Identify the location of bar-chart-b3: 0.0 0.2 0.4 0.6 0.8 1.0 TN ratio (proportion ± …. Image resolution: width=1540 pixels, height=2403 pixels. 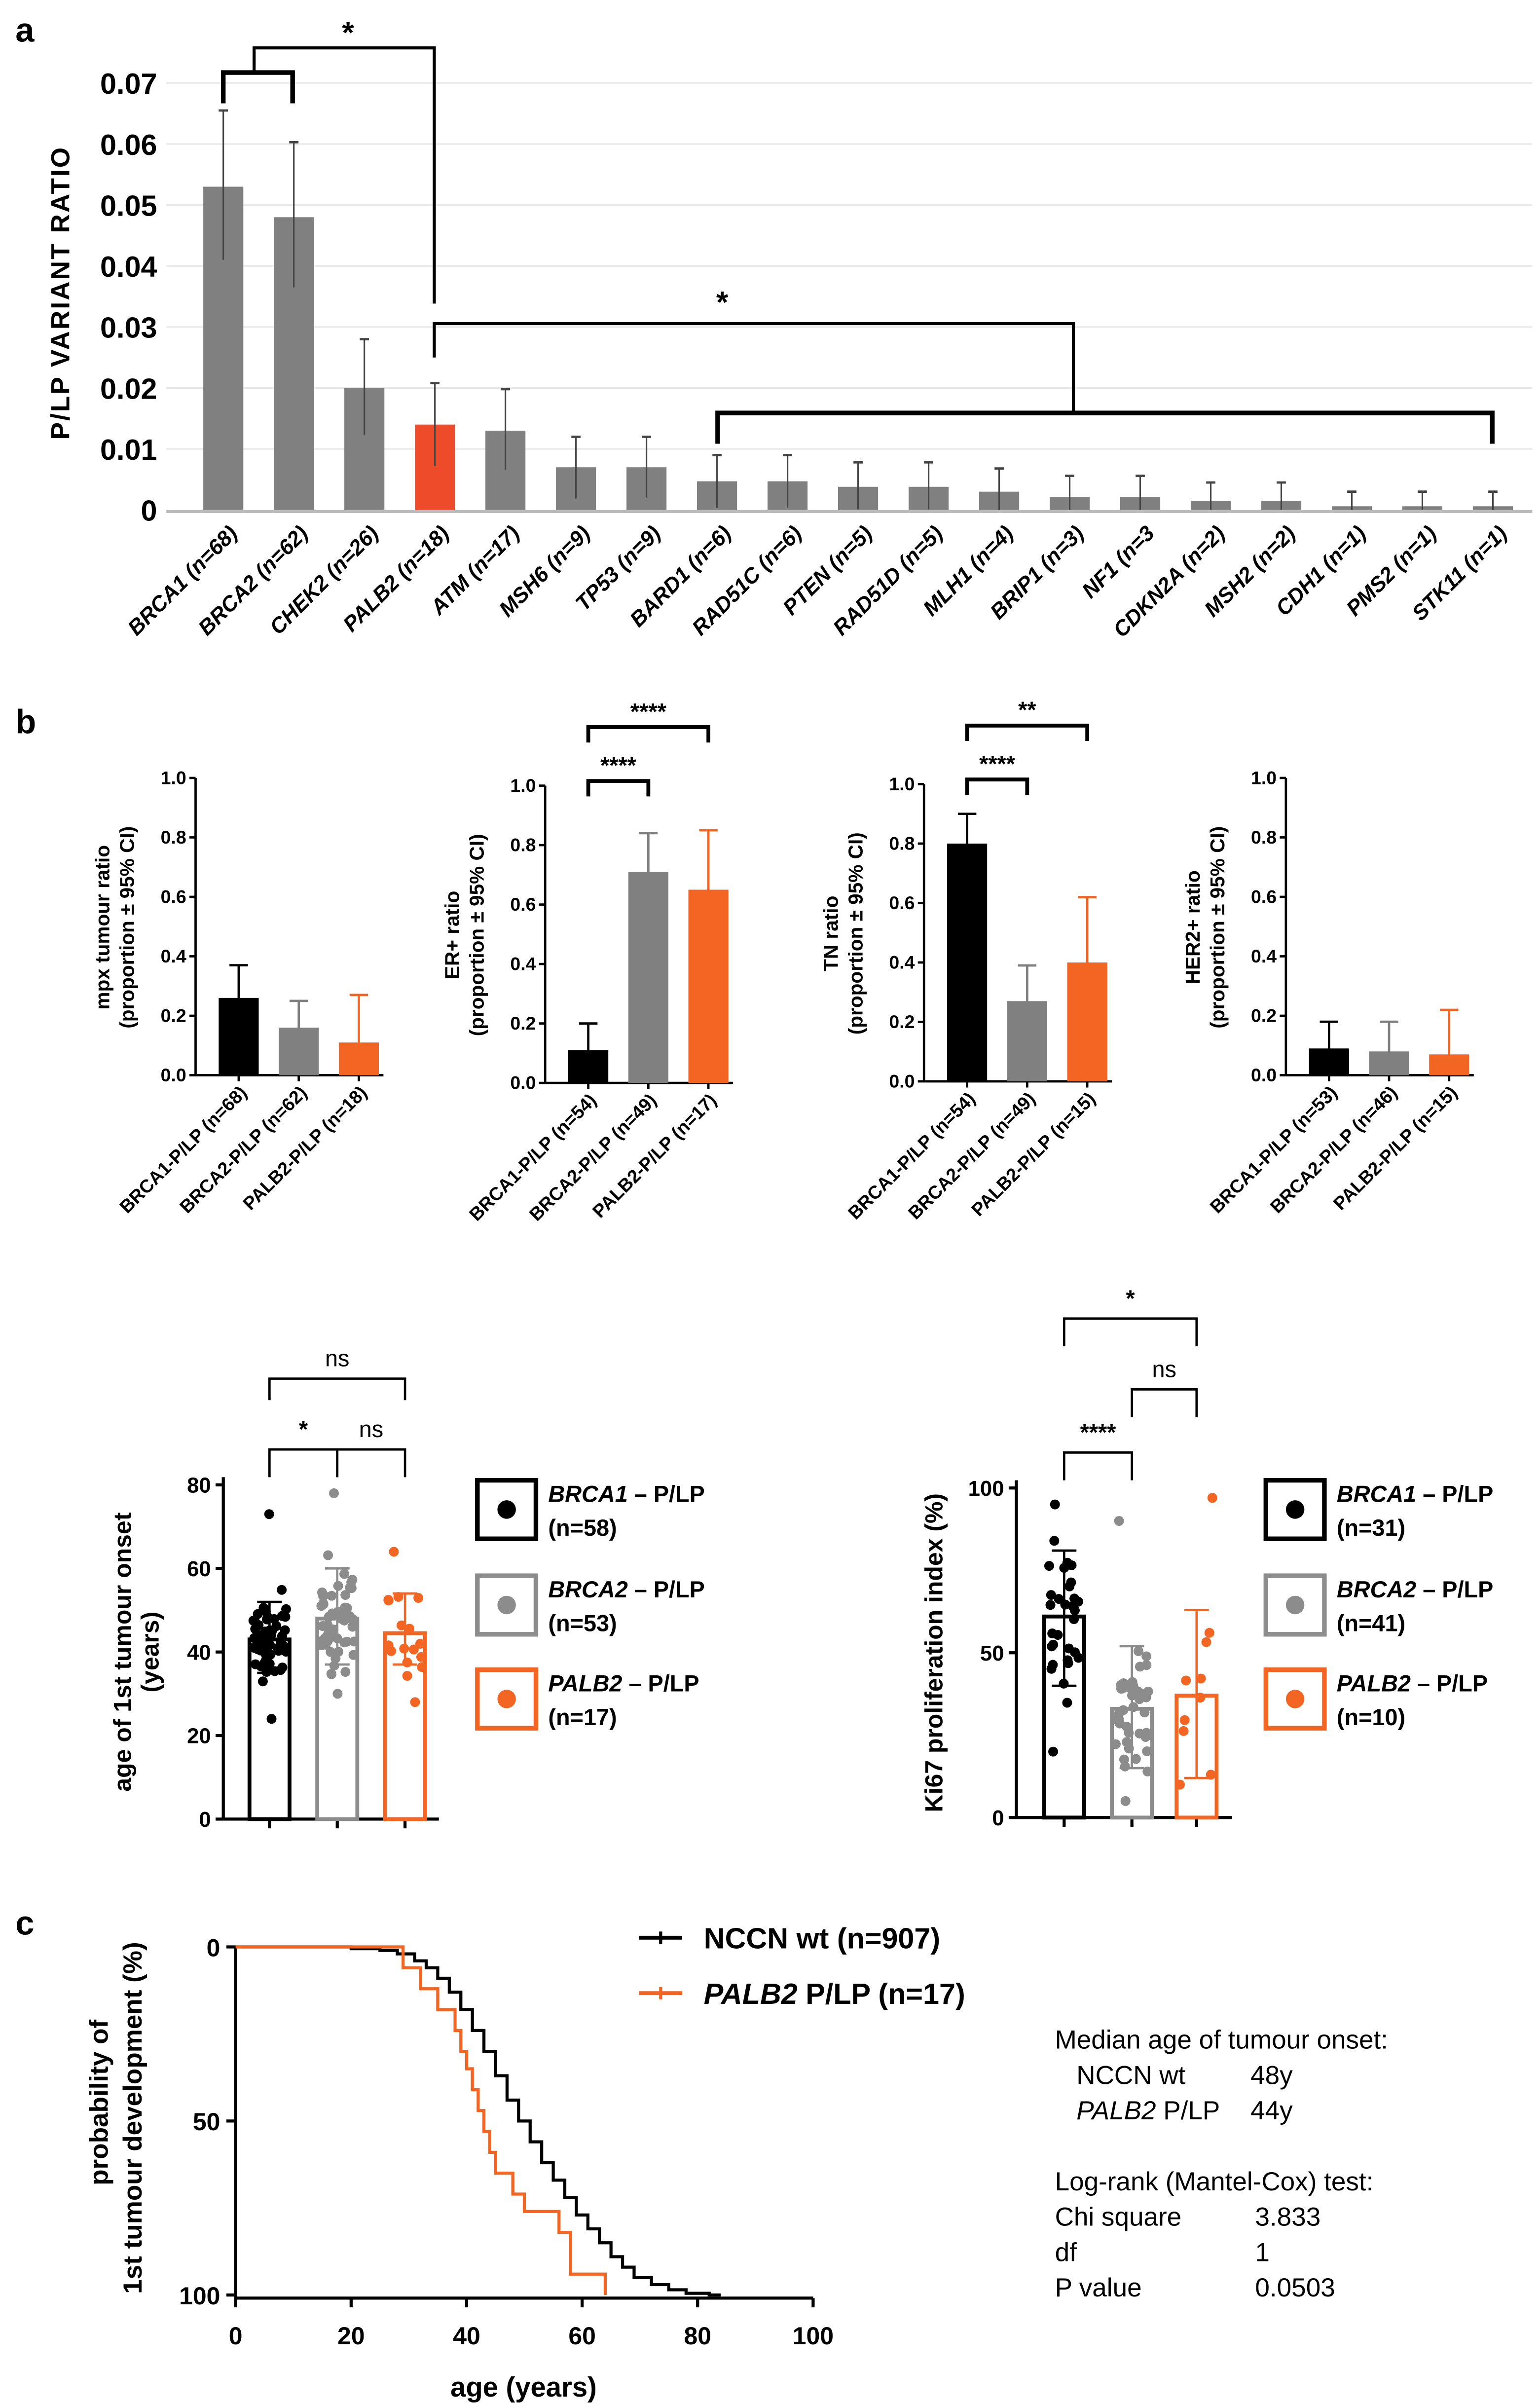
(965, 960).